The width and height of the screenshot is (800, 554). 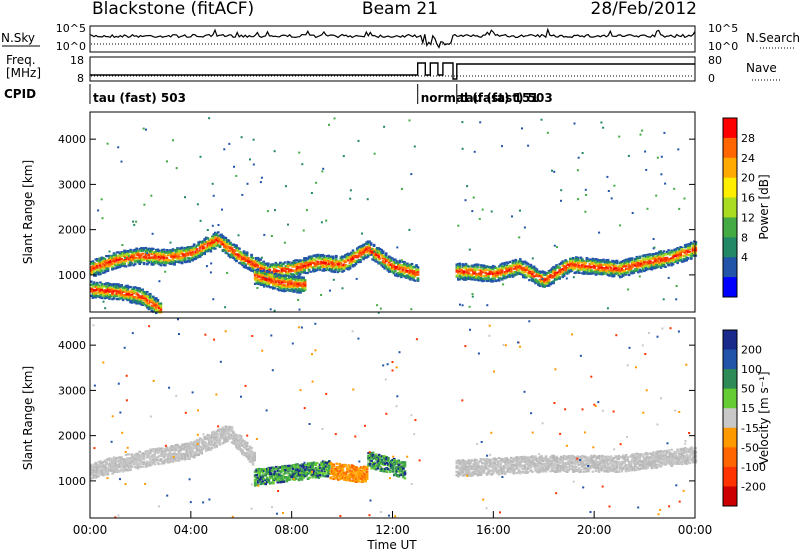 I want to click on n-sky-trace-line, so click(x=392, y=38).